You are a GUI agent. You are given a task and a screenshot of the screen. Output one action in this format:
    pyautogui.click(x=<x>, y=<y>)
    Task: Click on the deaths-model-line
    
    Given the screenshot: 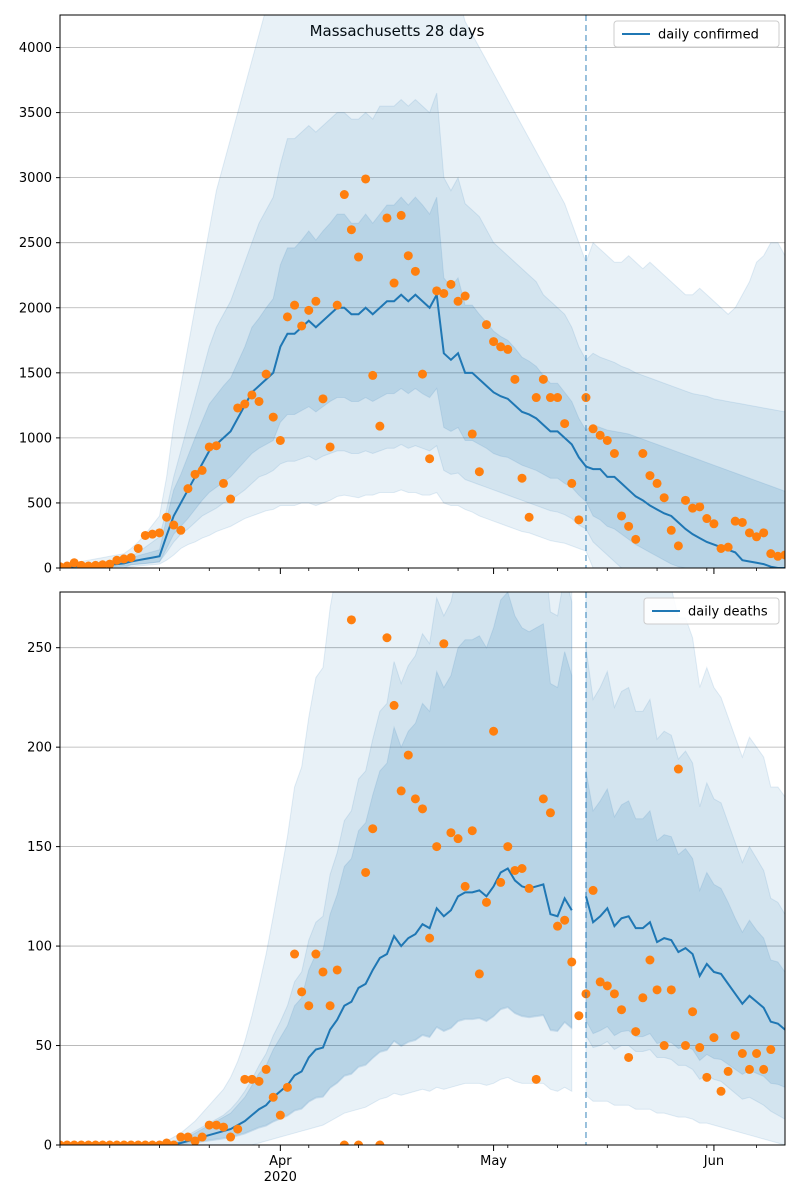 What is the action you would take?
    pyautogui.click(x=685, y=963)
    